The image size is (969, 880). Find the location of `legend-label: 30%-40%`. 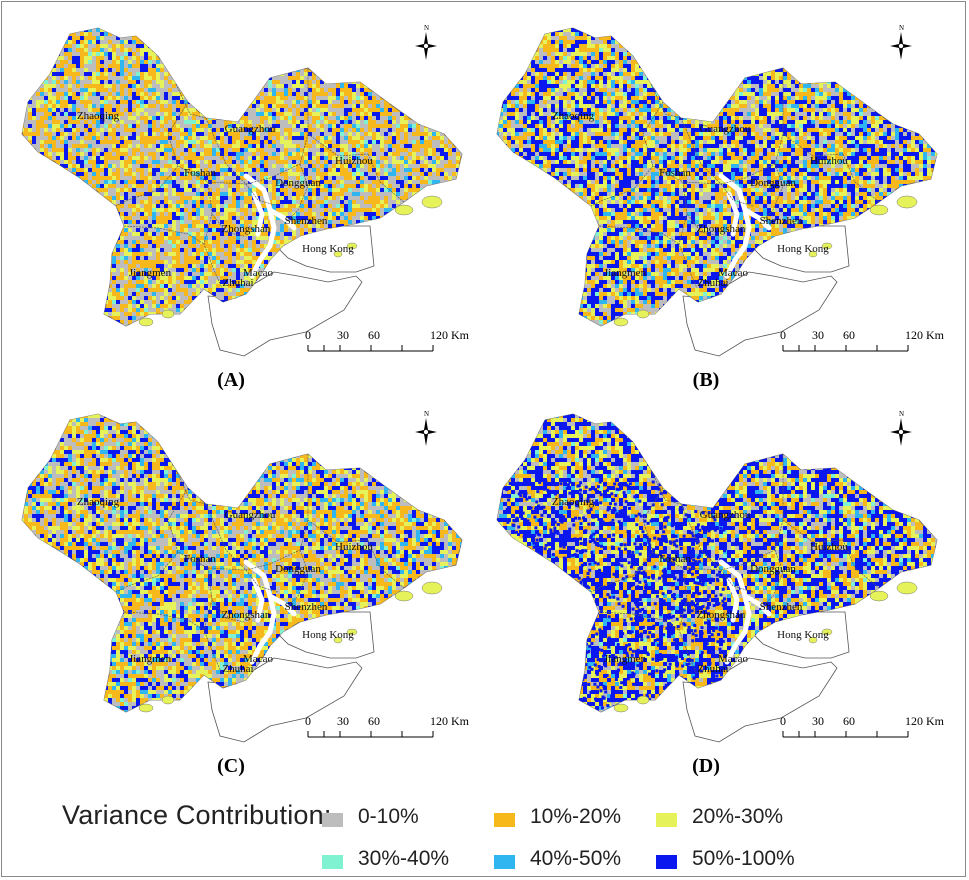

legend-label: 30%-40% is located at coordinates (403, 859).